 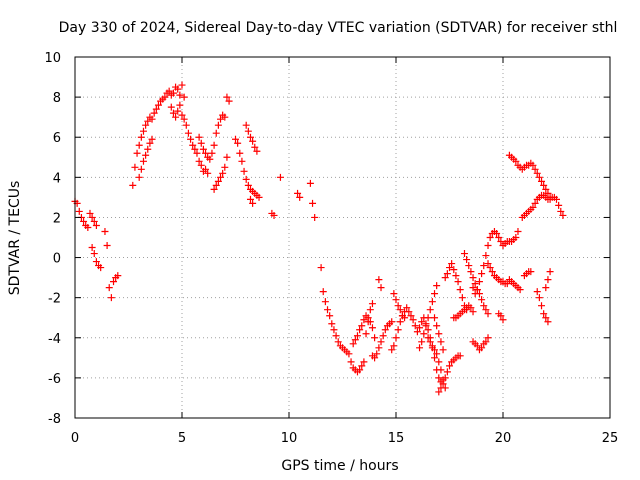 I want to click on series-arc33, so click(x=463, y=312).